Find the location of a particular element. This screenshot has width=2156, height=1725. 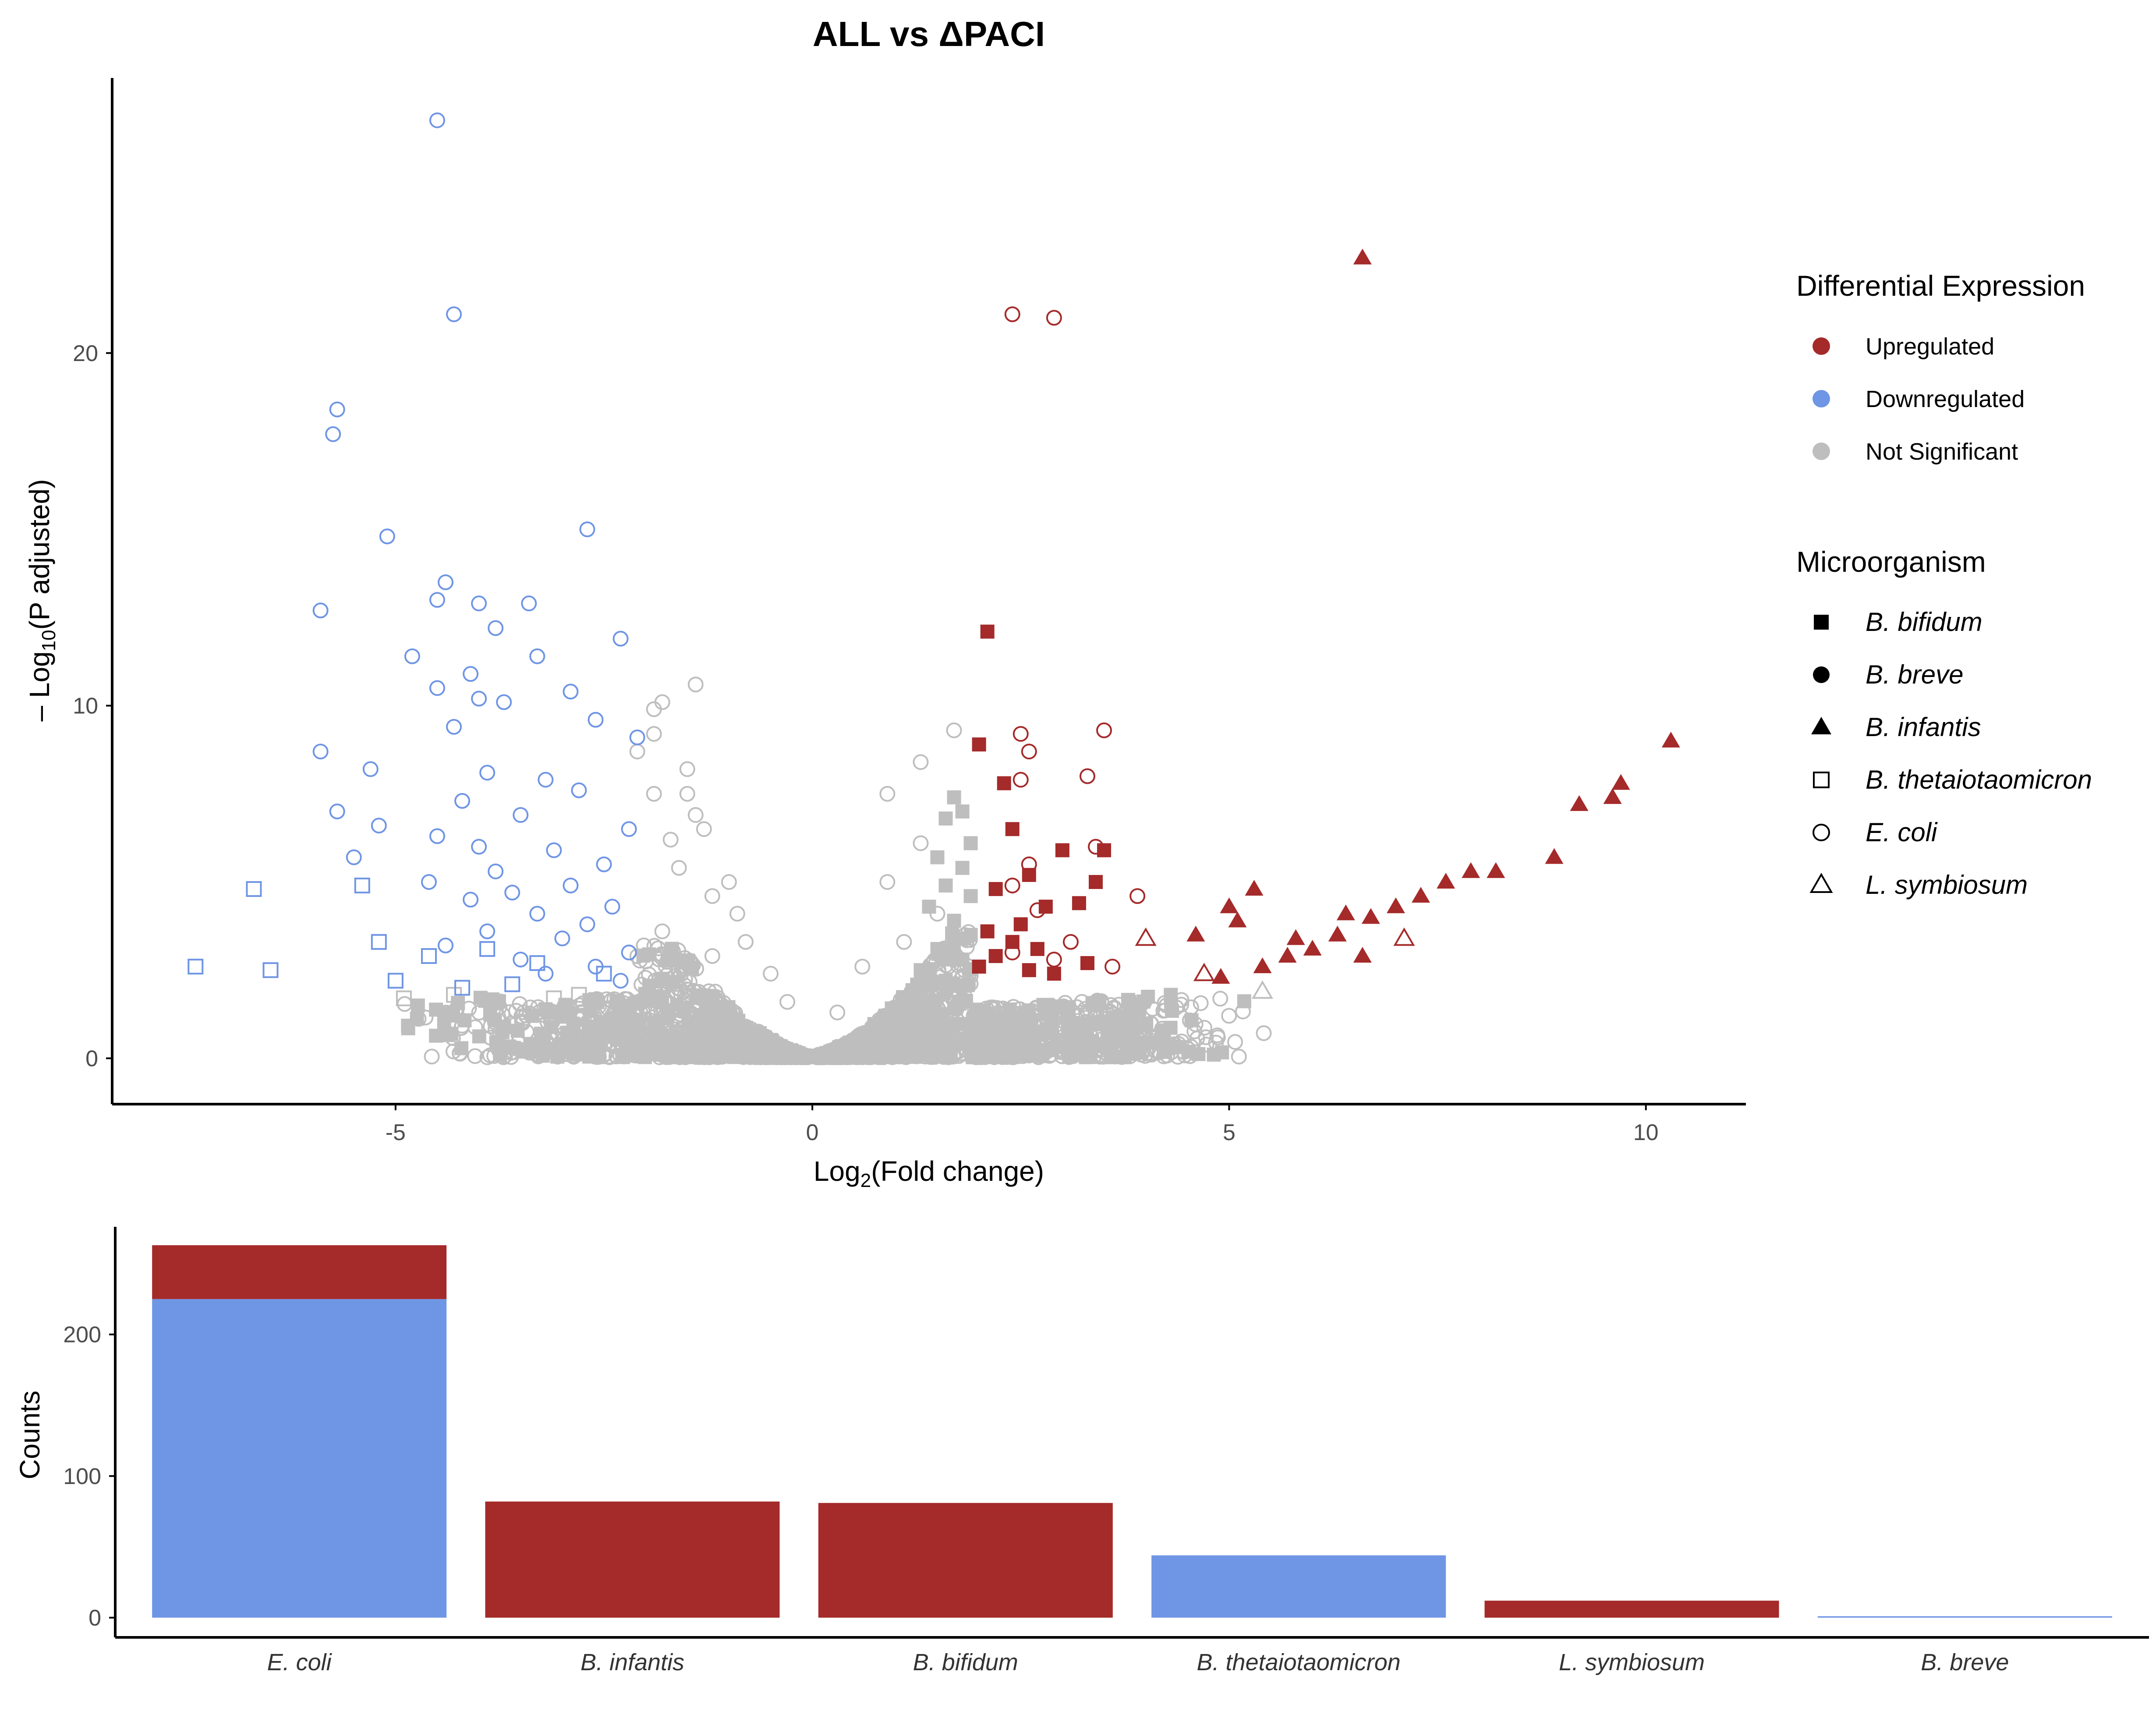

legend-org-item-b-infantis: B. infantis is located at coordinates (1896, 727).